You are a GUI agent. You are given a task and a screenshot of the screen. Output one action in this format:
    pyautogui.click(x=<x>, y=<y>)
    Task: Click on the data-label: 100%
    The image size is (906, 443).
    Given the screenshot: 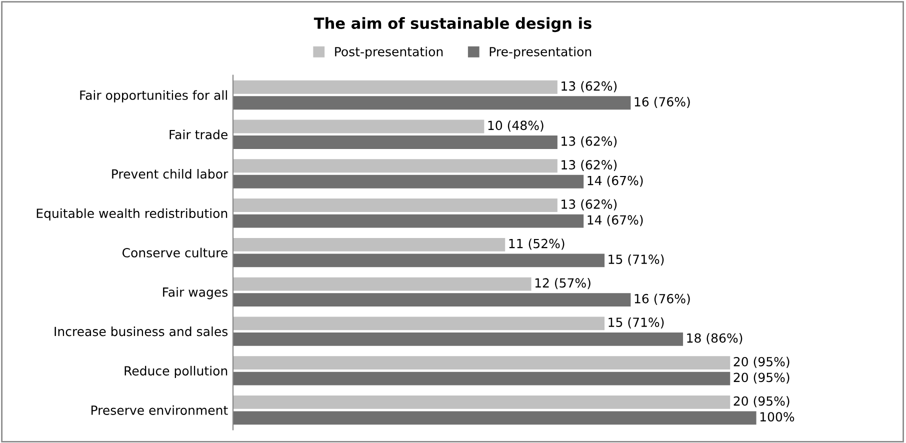 What is the action you would take?
    pyautogui.click(x=777, y=417)
    